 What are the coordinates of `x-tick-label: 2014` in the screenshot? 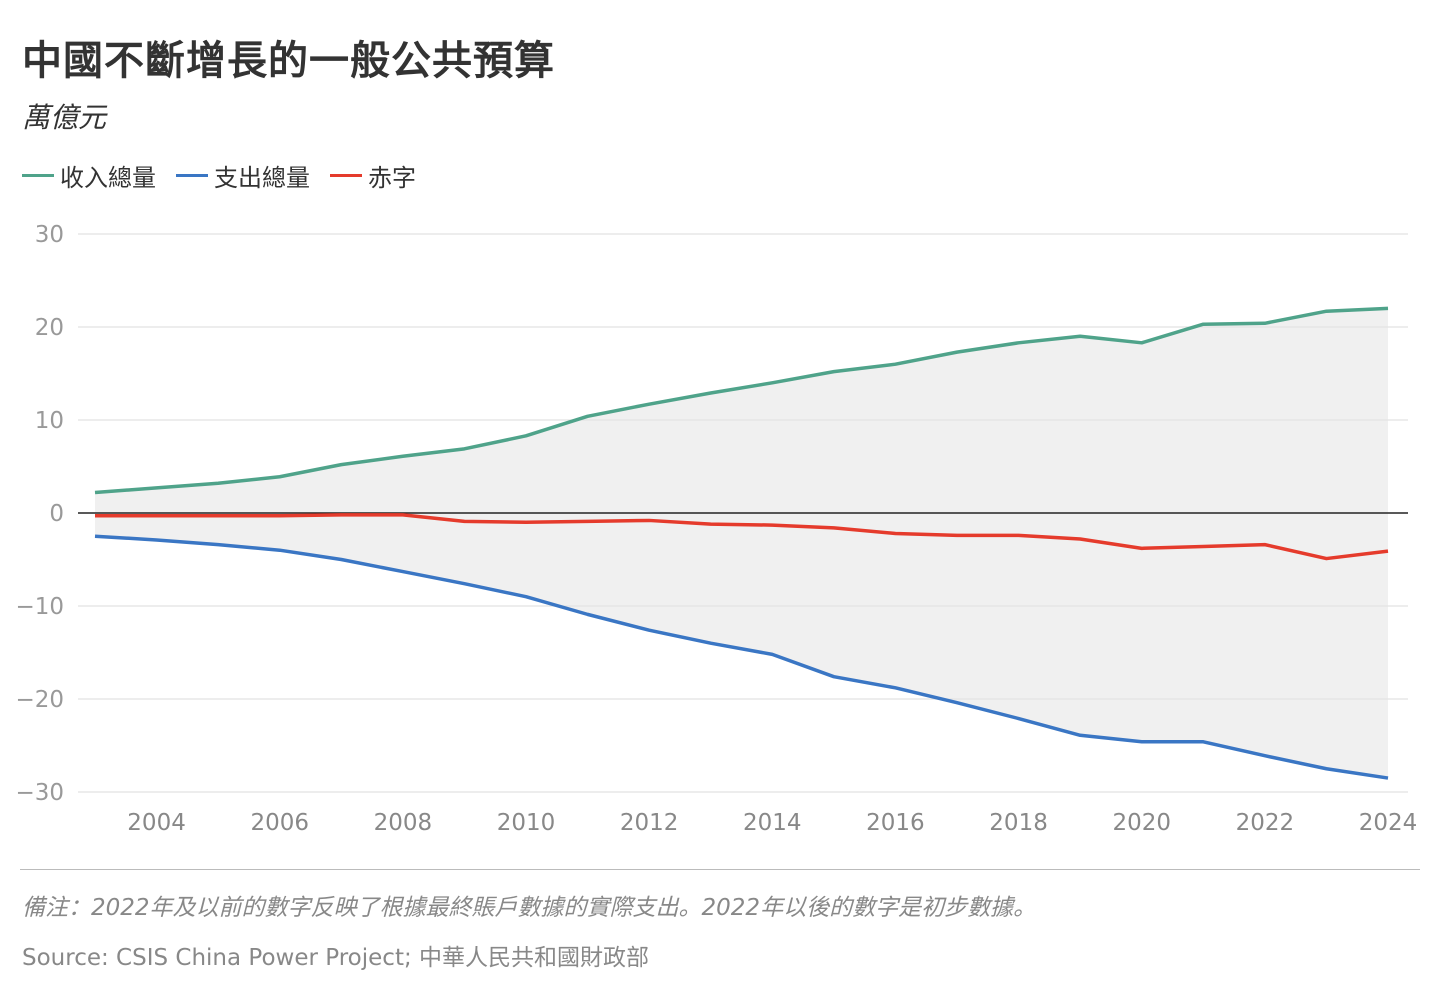 It's located at (772, 823).